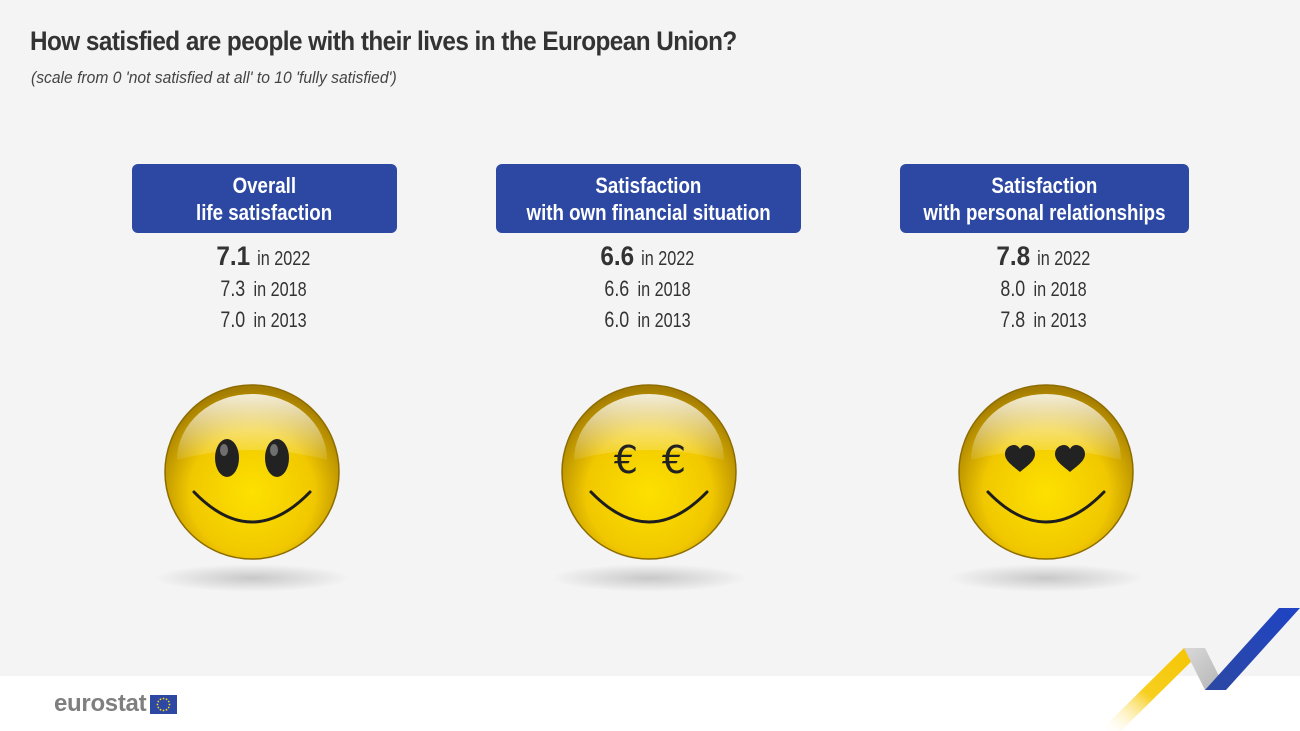 The image size is (1300, 731). I want to click on category-label: Satisfaction with personal relationships, so click(1044, 198).